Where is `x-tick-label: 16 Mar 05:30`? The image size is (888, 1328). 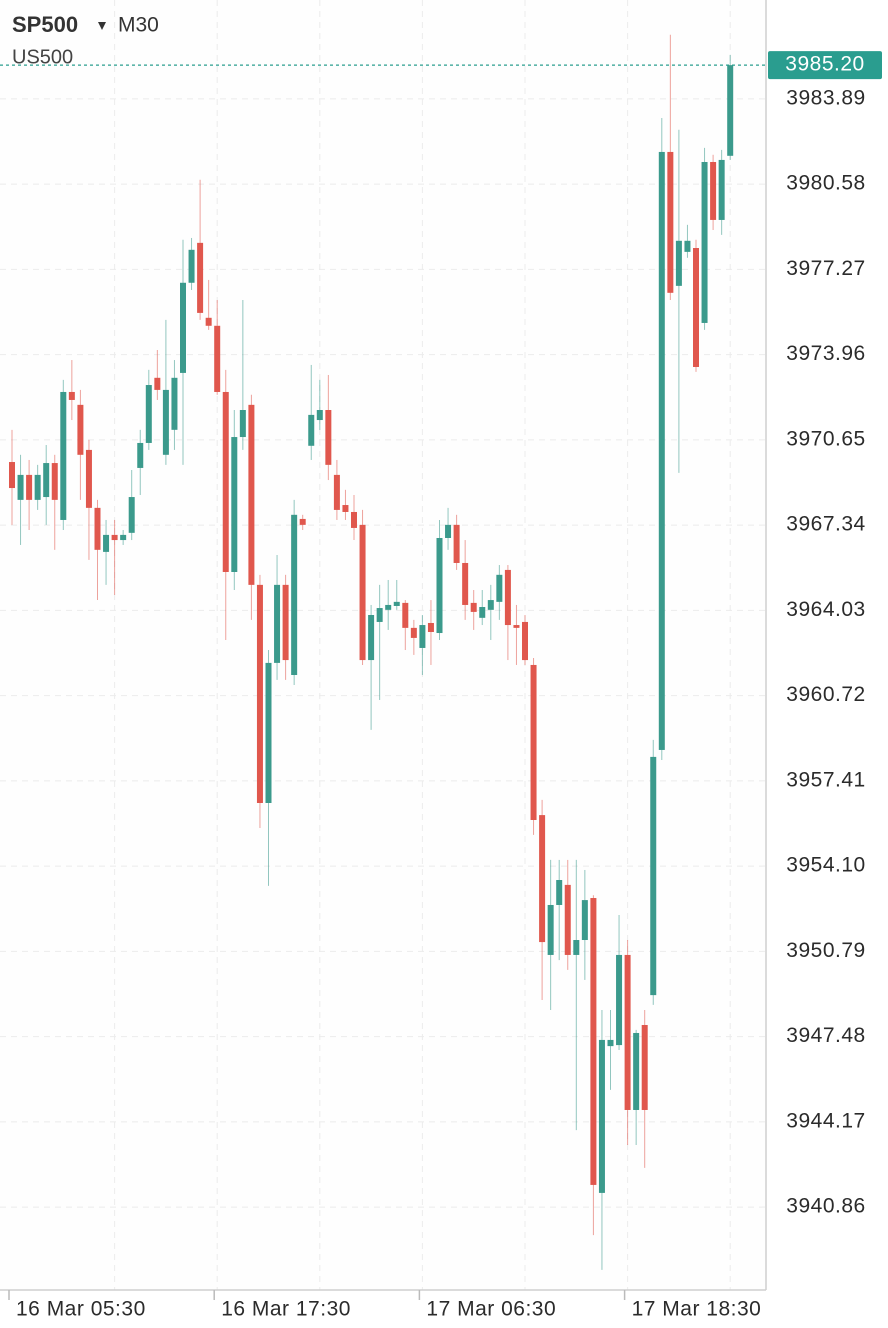 x-tick-label: 16 Mar 05:30 is located at coordinates (81, 1309).